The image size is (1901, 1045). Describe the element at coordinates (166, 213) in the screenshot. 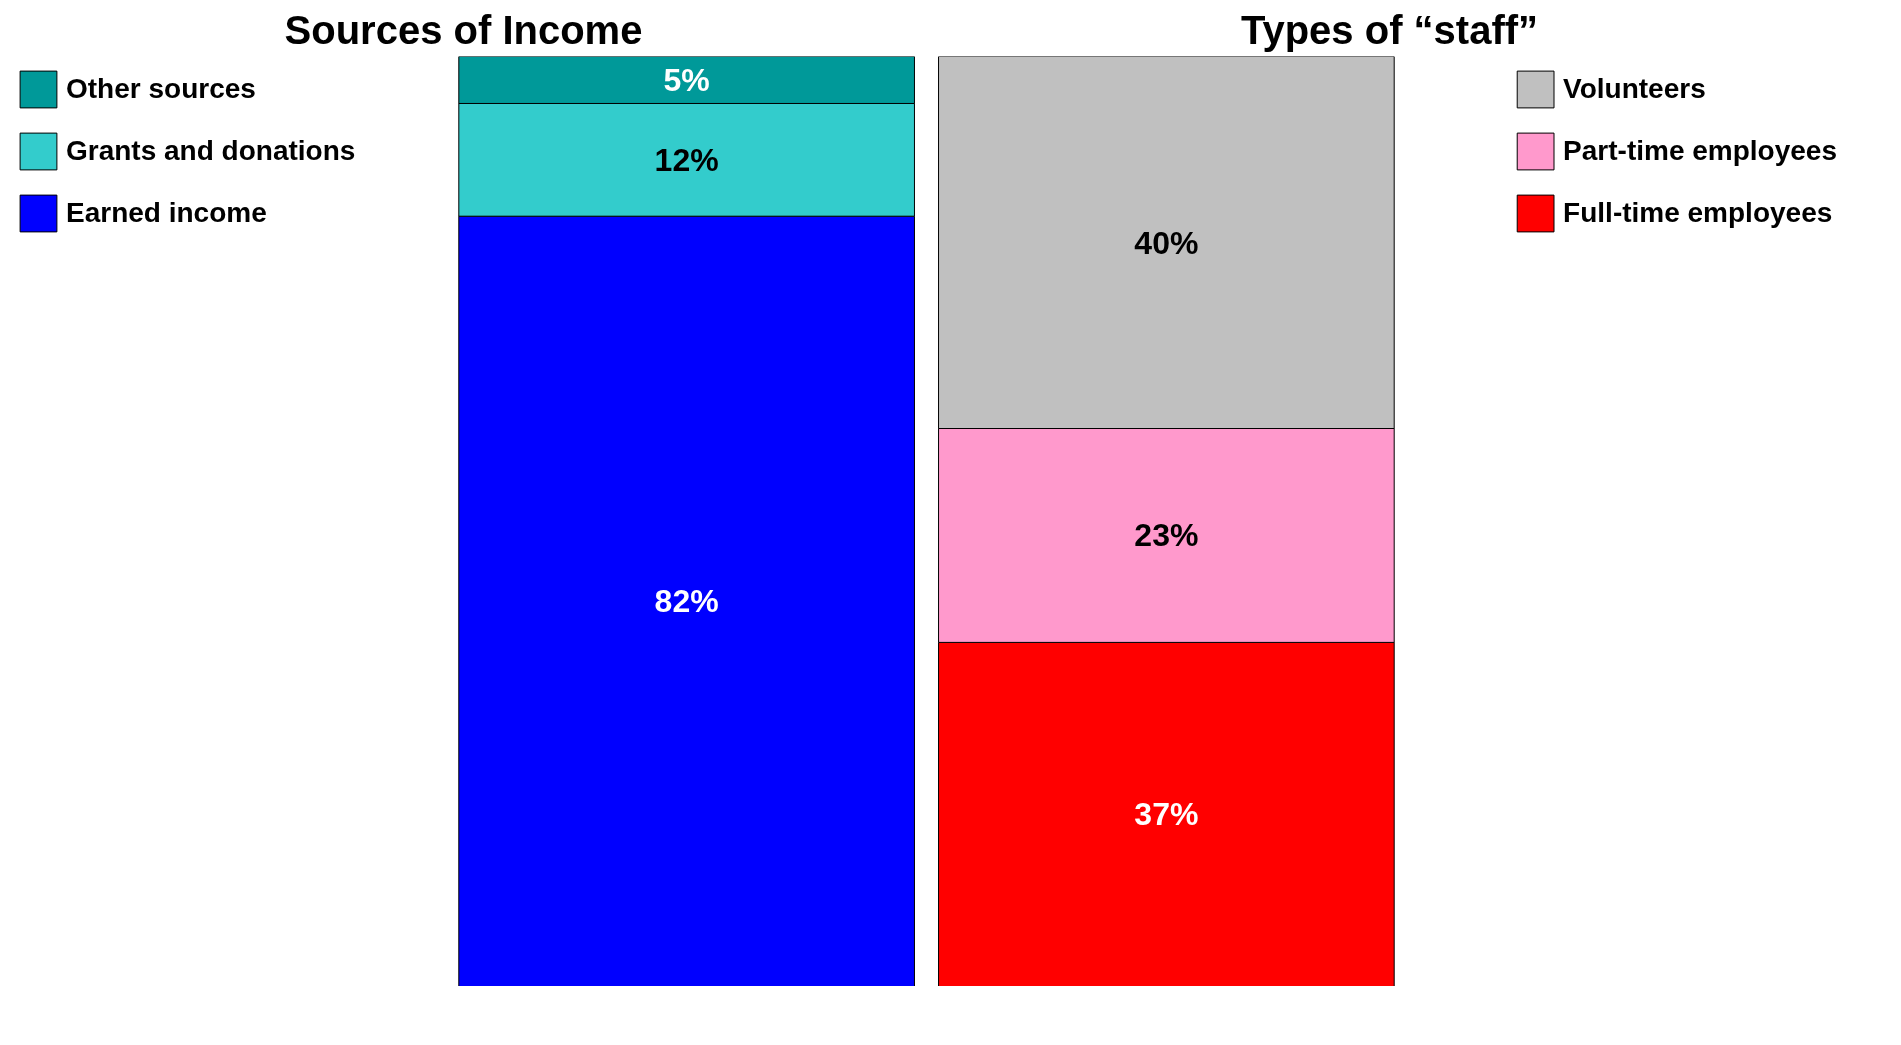

I see `legend-label: Earned income` at that location.